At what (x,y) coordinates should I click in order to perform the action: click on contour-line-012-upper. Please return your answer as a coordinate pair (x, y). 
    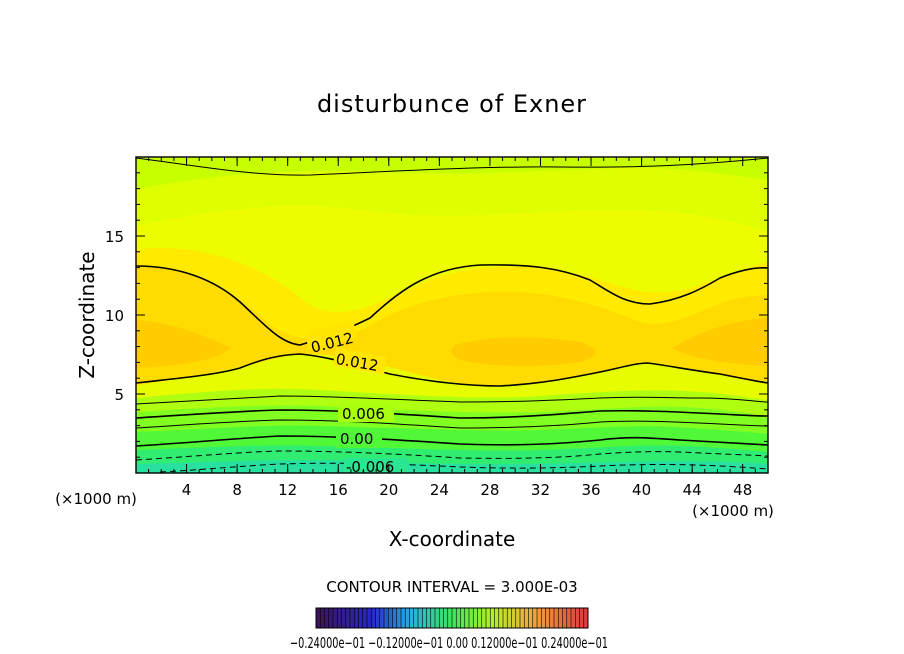
    Looking at the image, I should click on (452, 305).